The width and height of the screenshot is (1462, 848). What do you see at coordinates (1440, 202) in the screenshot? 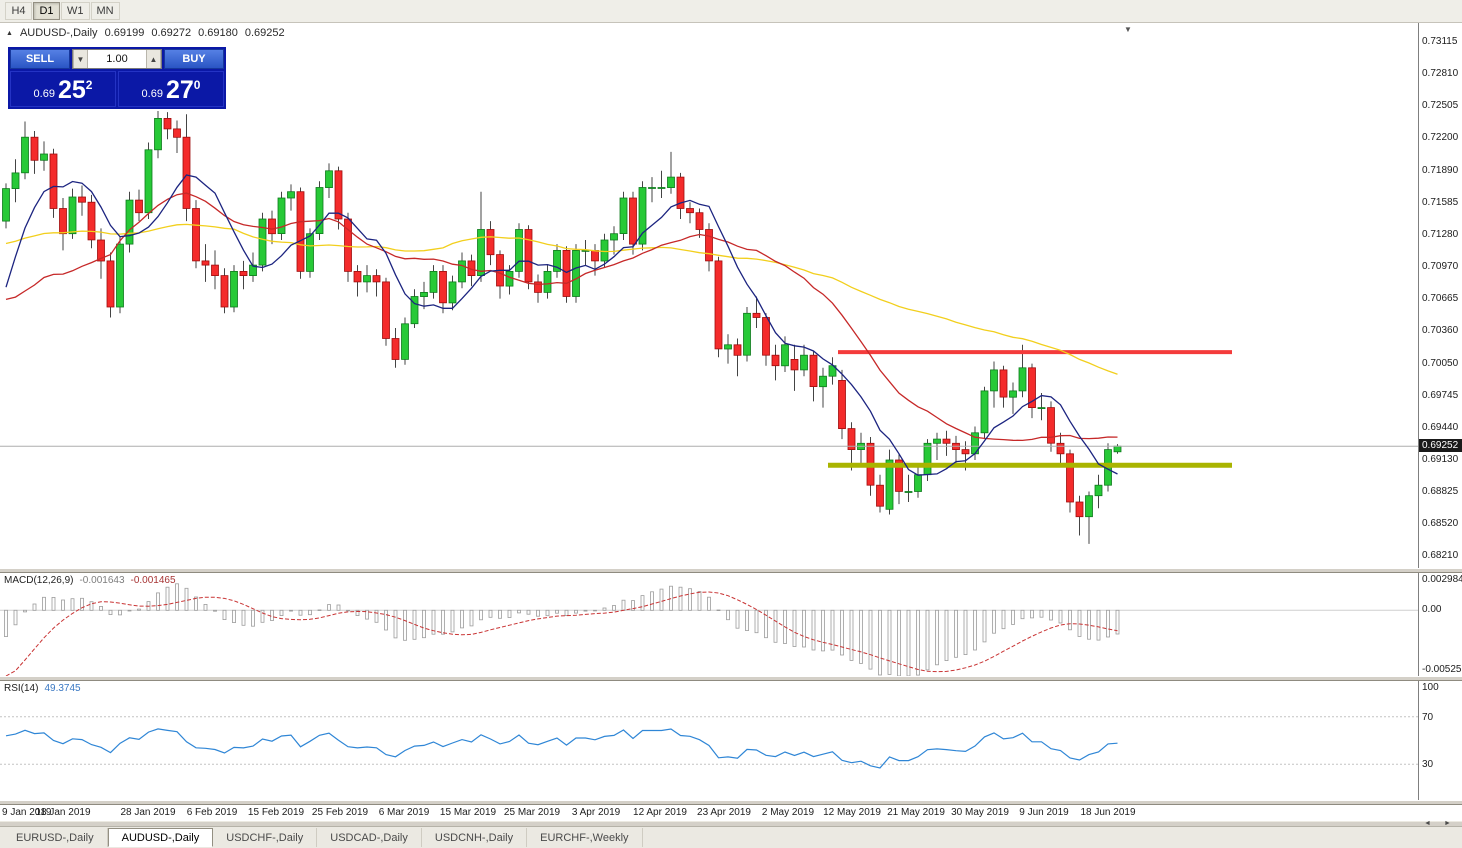
I see `price-axis-label: 0.71585` at bounding box center [1440, 202].